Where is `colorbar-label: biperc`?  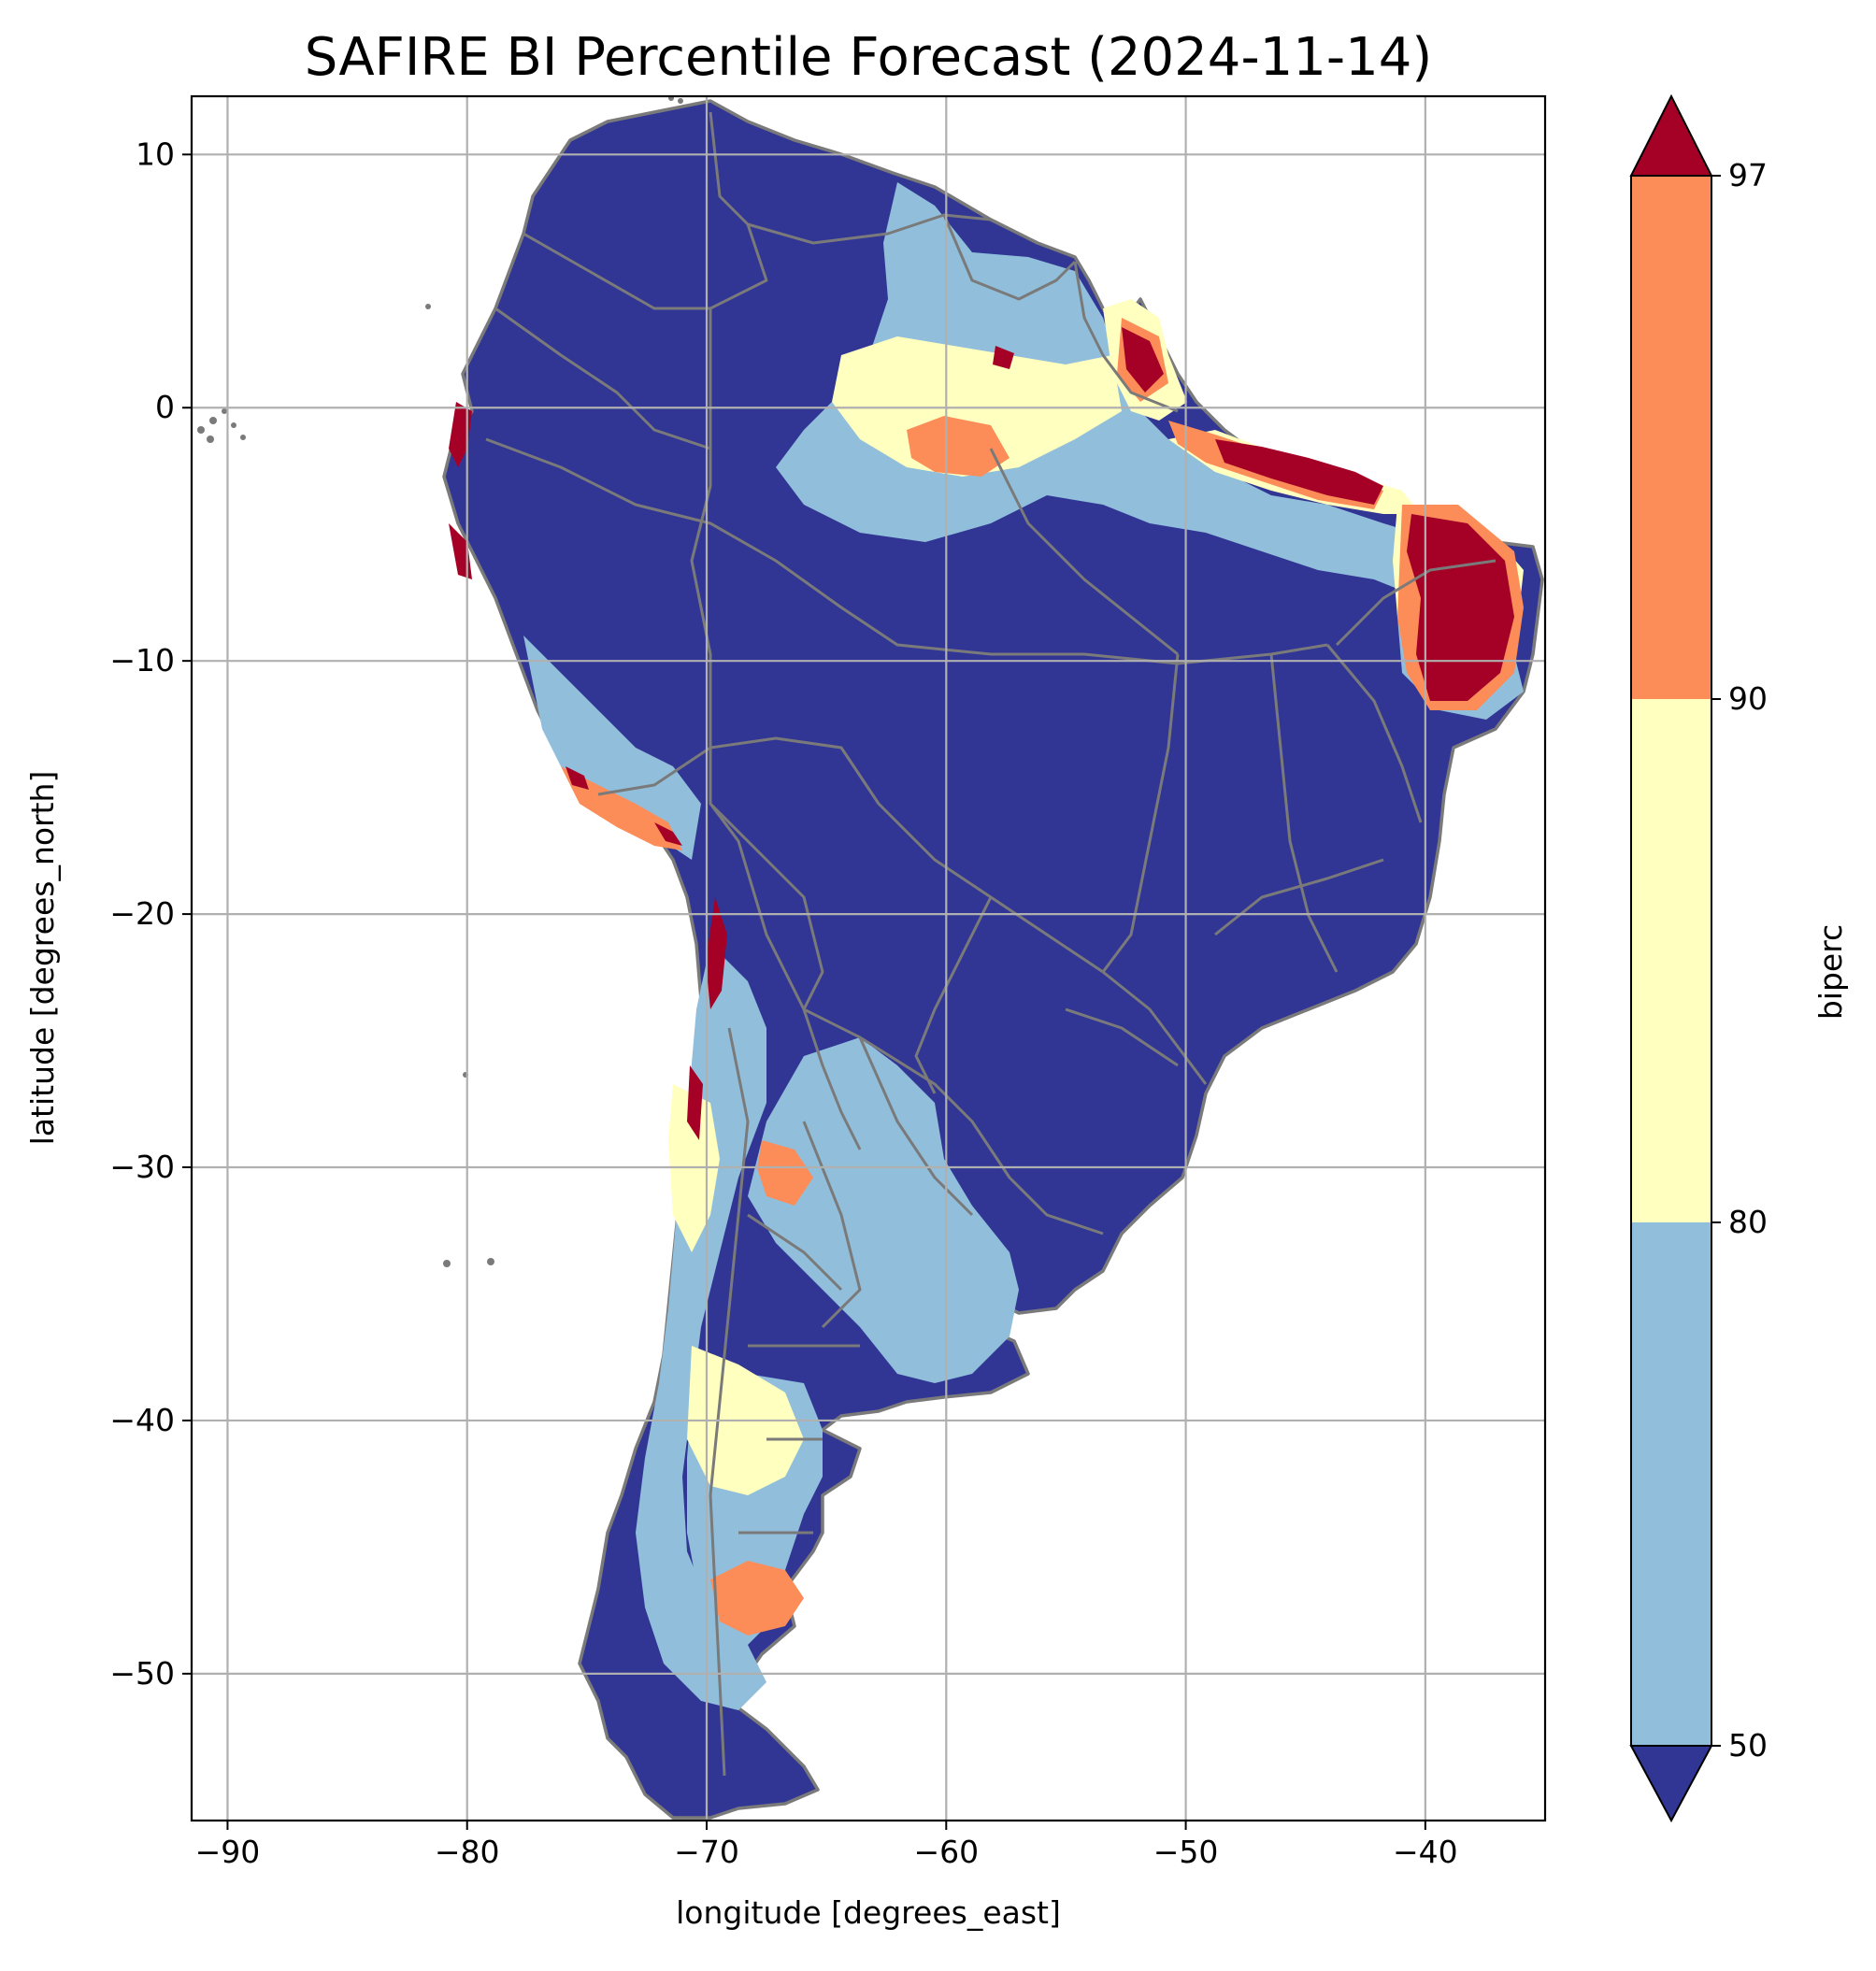 colorbar-label: biperc is located at coordinates (1830, 972).